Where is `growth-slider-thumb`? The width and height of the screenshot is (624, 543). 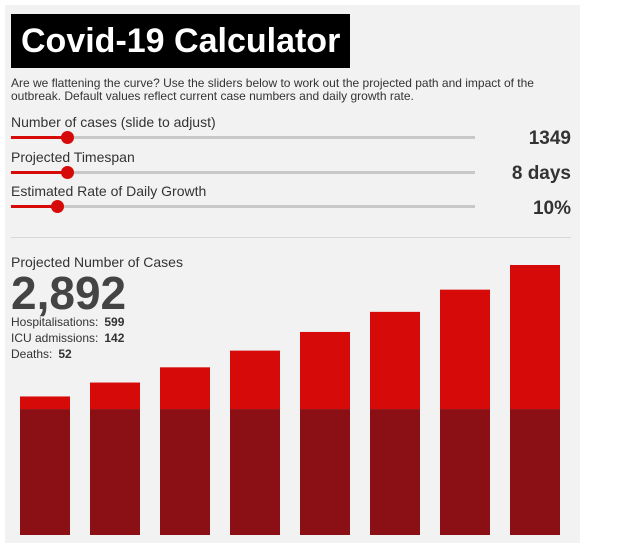 growth-slider-thumb is located at coordinates (58, 206).